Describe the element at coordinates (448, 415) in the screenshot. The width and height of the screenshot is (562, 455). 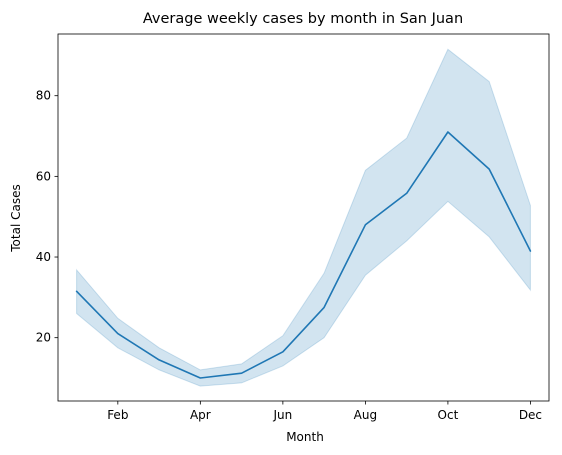
I see `x-tick-label: Oct` at that location.